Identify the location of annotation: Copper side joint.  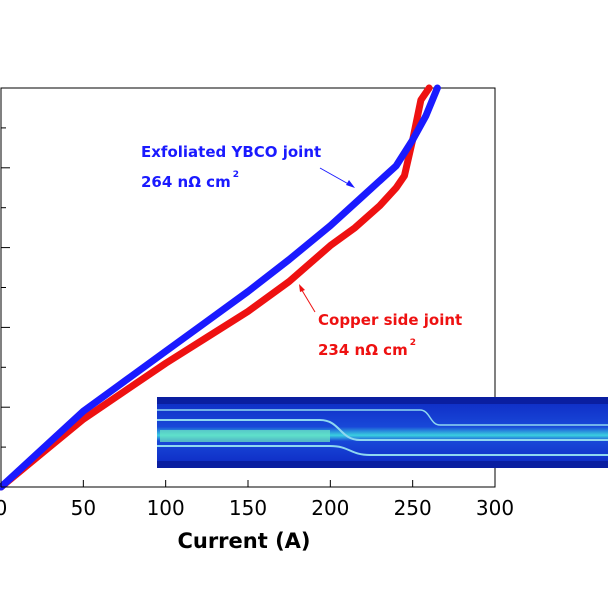
(390, 320).